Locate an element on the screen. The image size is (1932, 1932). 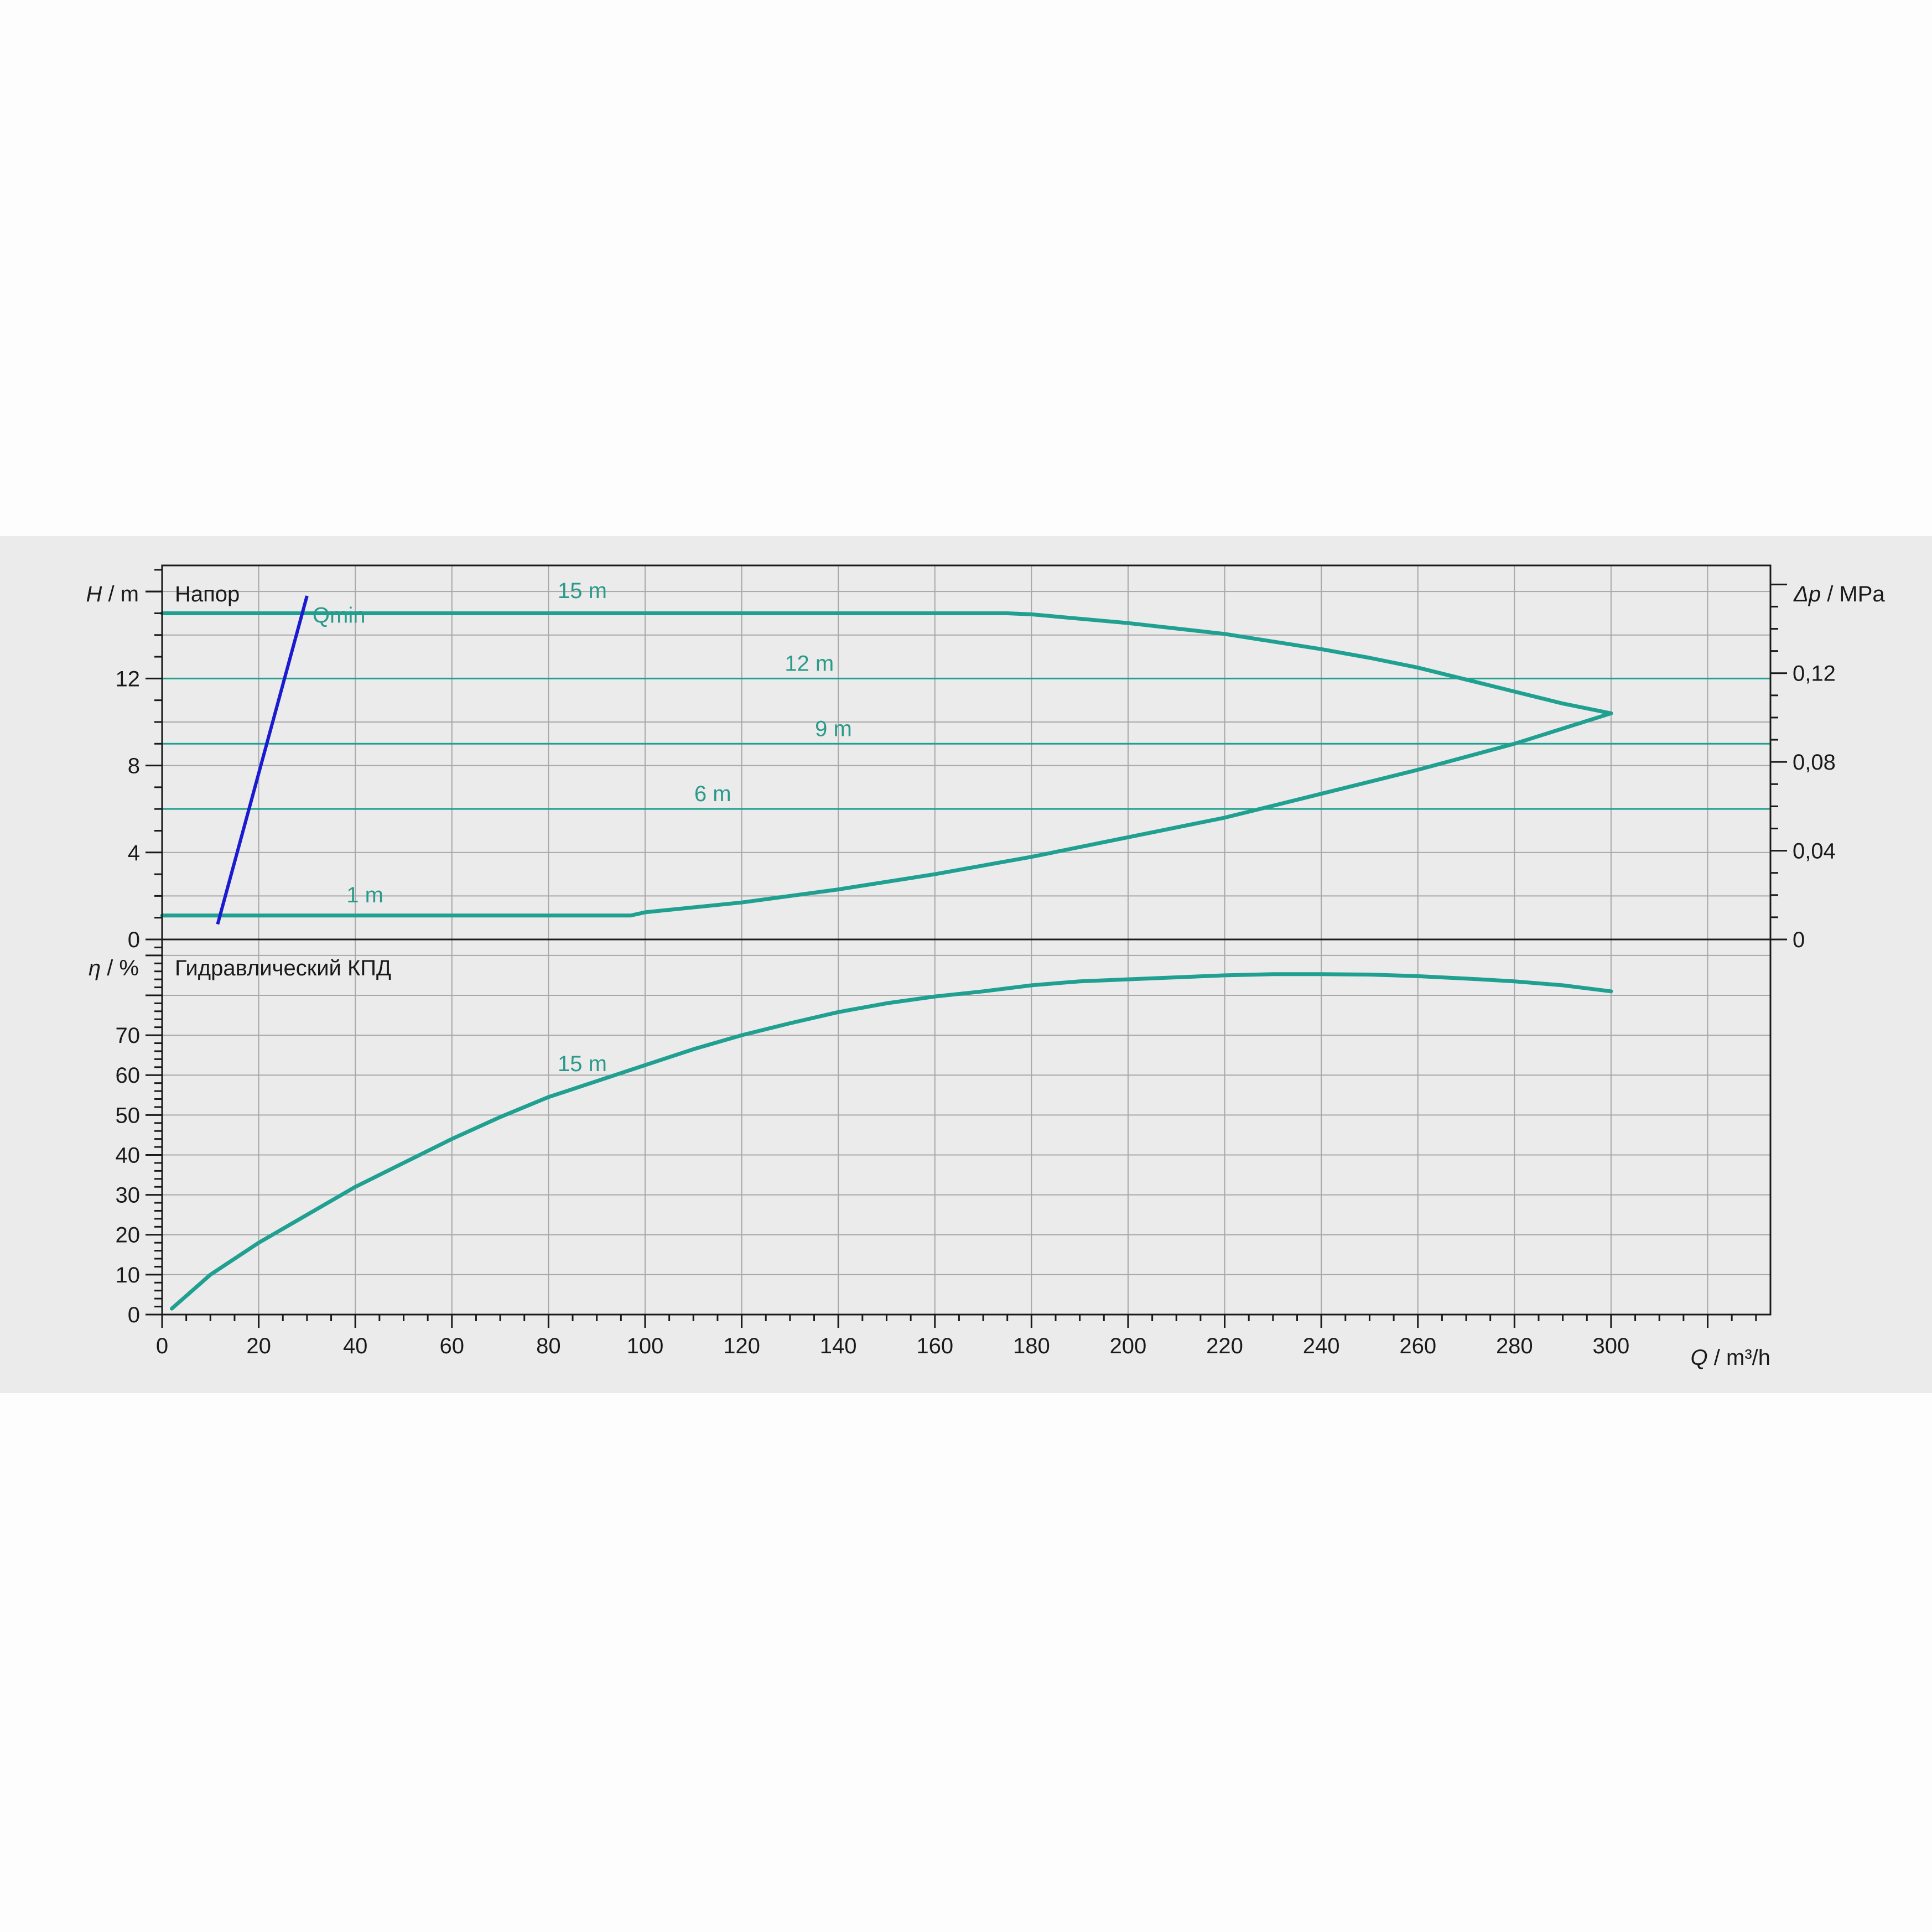
head-curve-label-15m: 15 m is located at coordinates (582, 591).